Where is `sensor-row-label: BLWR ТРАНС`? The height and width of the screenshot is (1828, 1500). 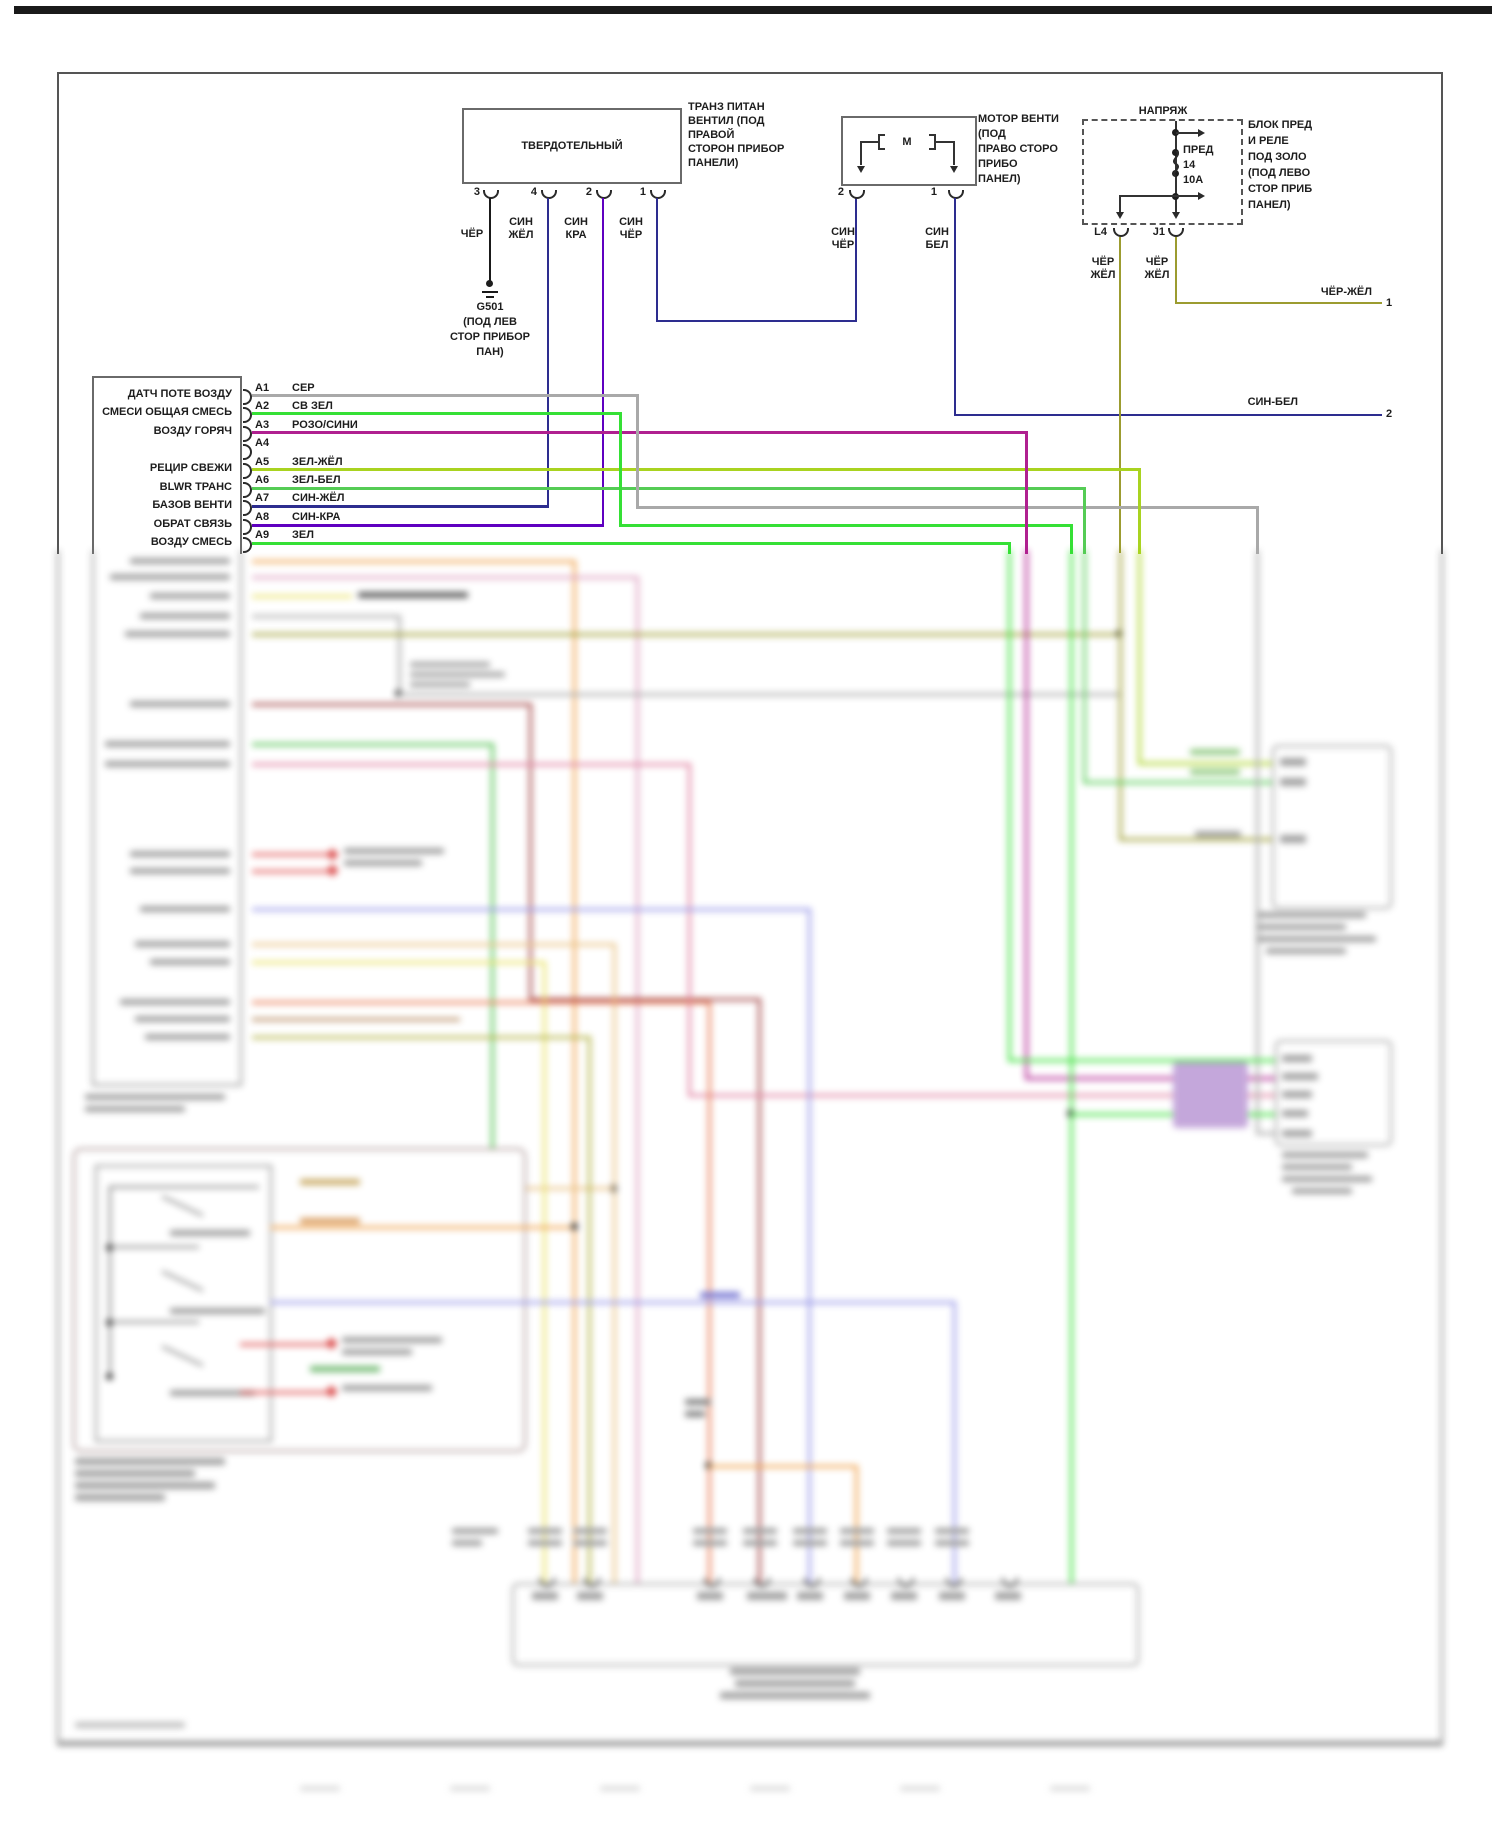 sensor-row-label: BLWR ТРАНС is located at coordinates (195, 487).